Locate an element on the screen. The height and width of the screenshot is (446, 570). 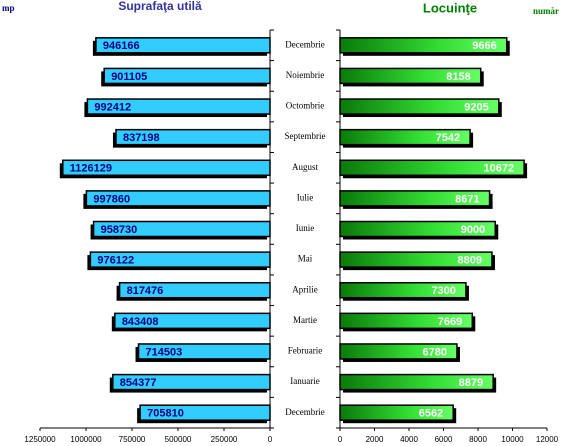
value-label: 9666 is located at coordinates (484, 46).